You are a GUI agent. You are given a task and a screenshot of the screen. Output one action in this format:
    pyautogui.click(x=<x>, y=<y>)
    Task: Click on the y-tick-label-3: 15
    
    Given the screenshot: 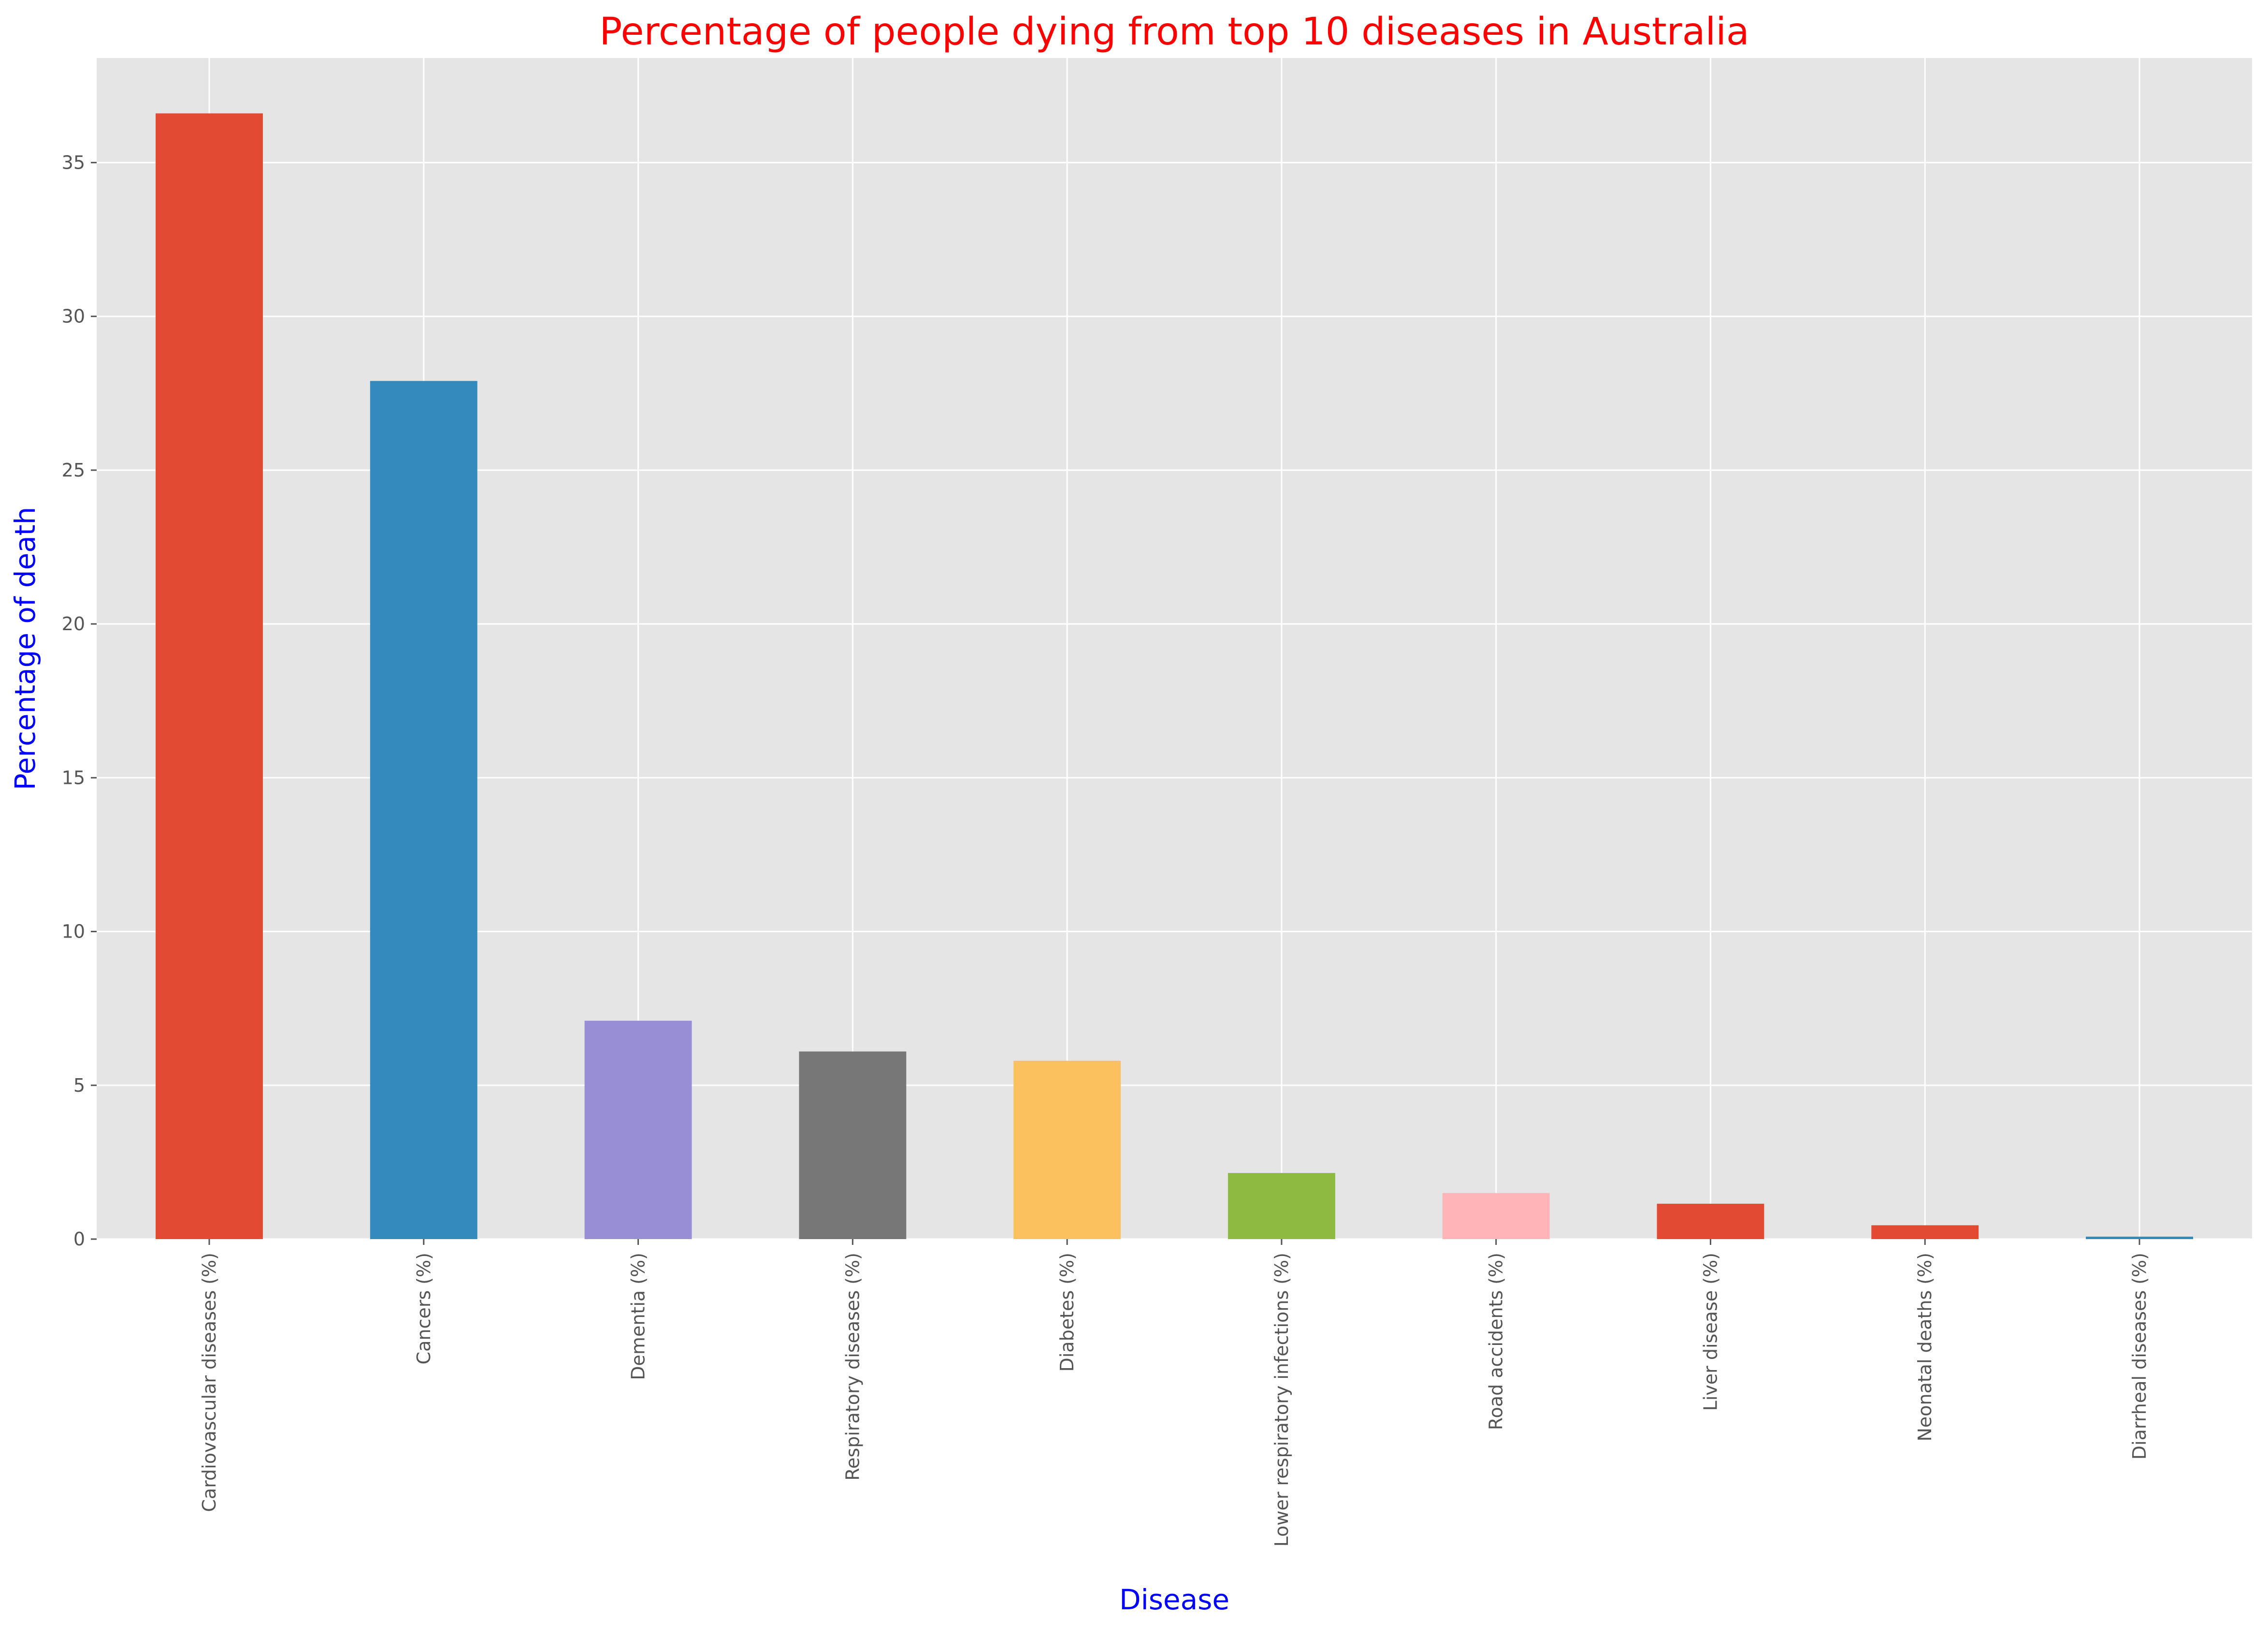 What is the action you would take?
    pyautogui.click(x=73, y=777)
    